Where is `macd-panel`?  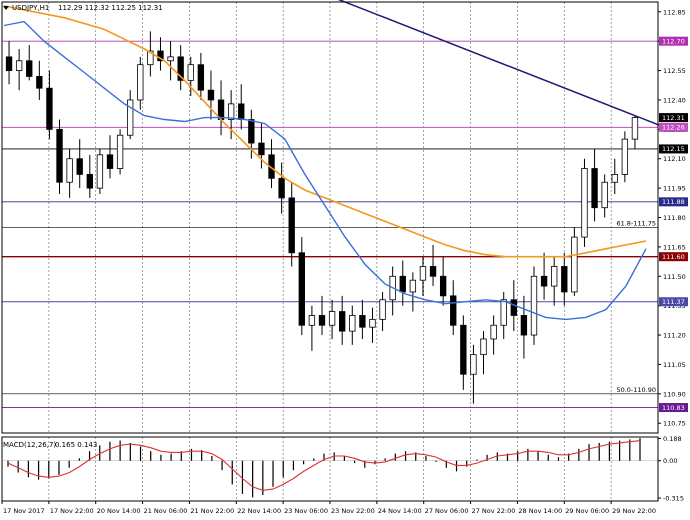
macd-panel is located at coordinates (330, 468).